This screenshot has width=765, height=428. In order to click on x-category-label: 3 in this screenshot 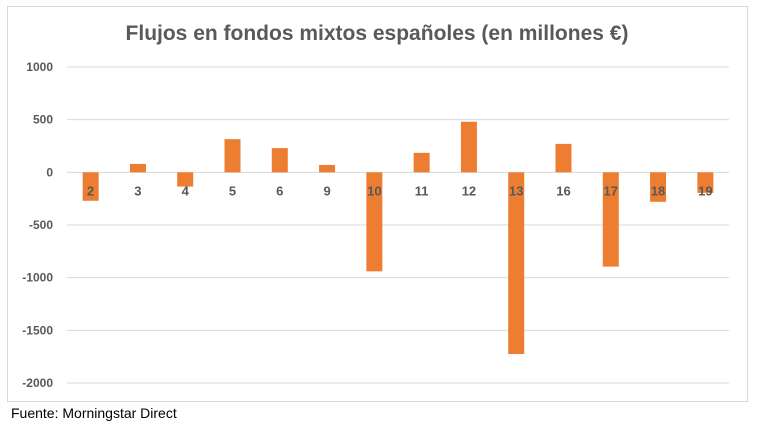, I will do `click(137, 190)`.